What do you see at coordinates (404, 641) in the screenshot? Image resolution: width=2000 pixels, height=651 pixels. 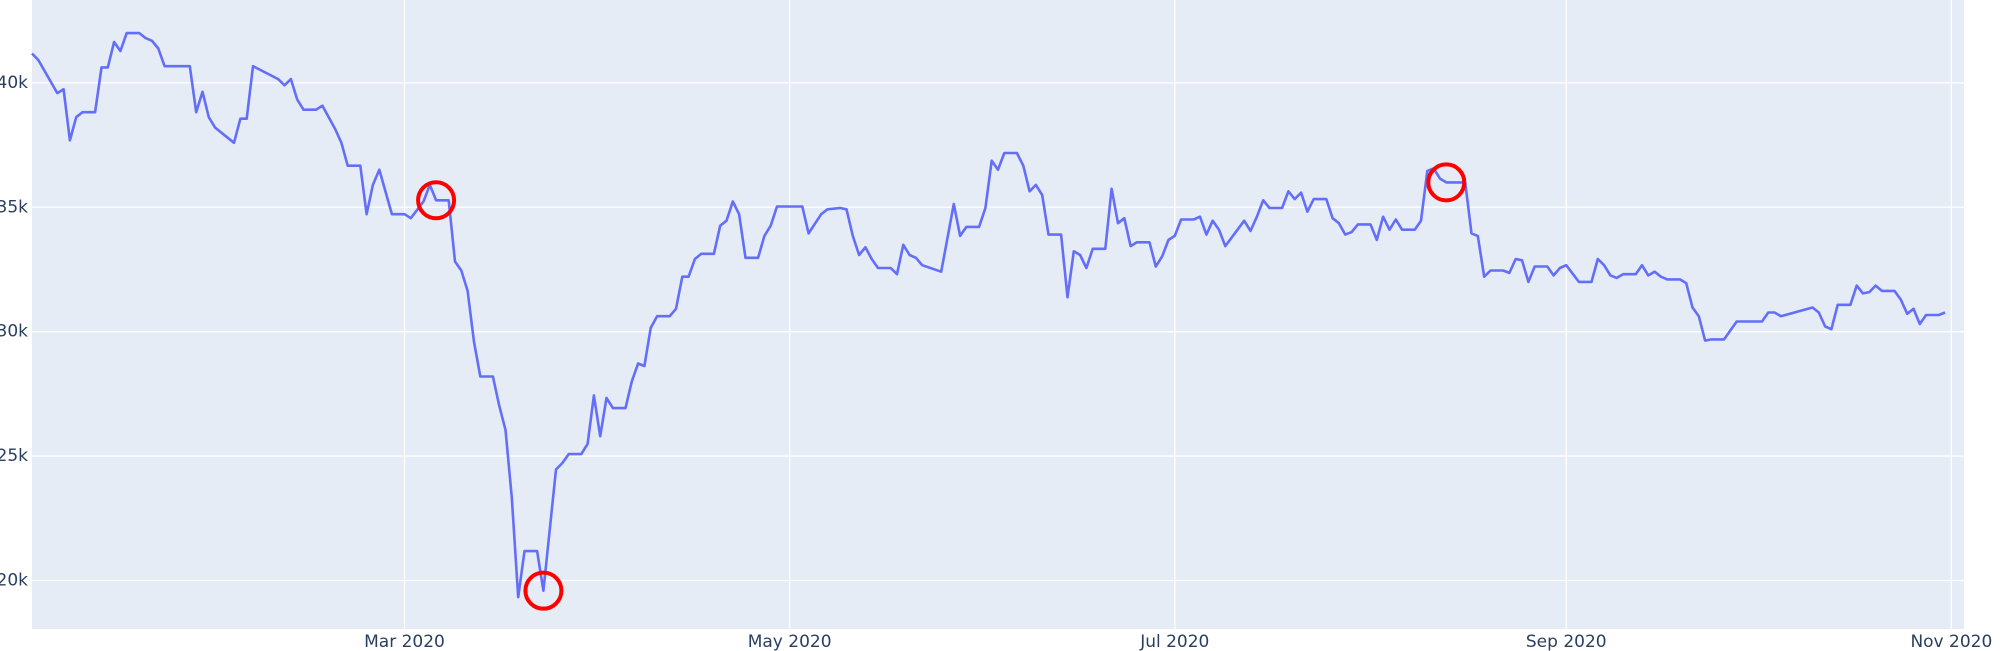 I see `x-tick-label: Mar 2020` at bounding box center [404, 641].